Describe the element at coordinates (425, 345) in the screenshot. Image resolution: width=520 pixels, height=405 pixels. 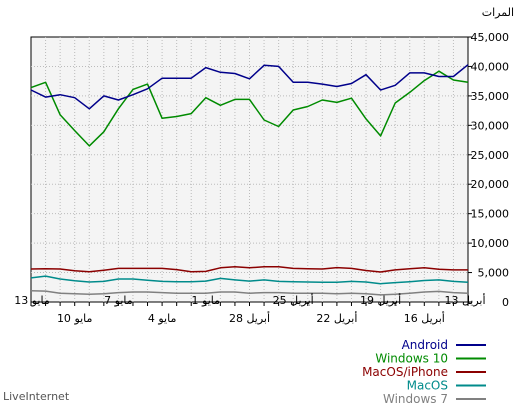
I see `legend-label: Android` at that location.